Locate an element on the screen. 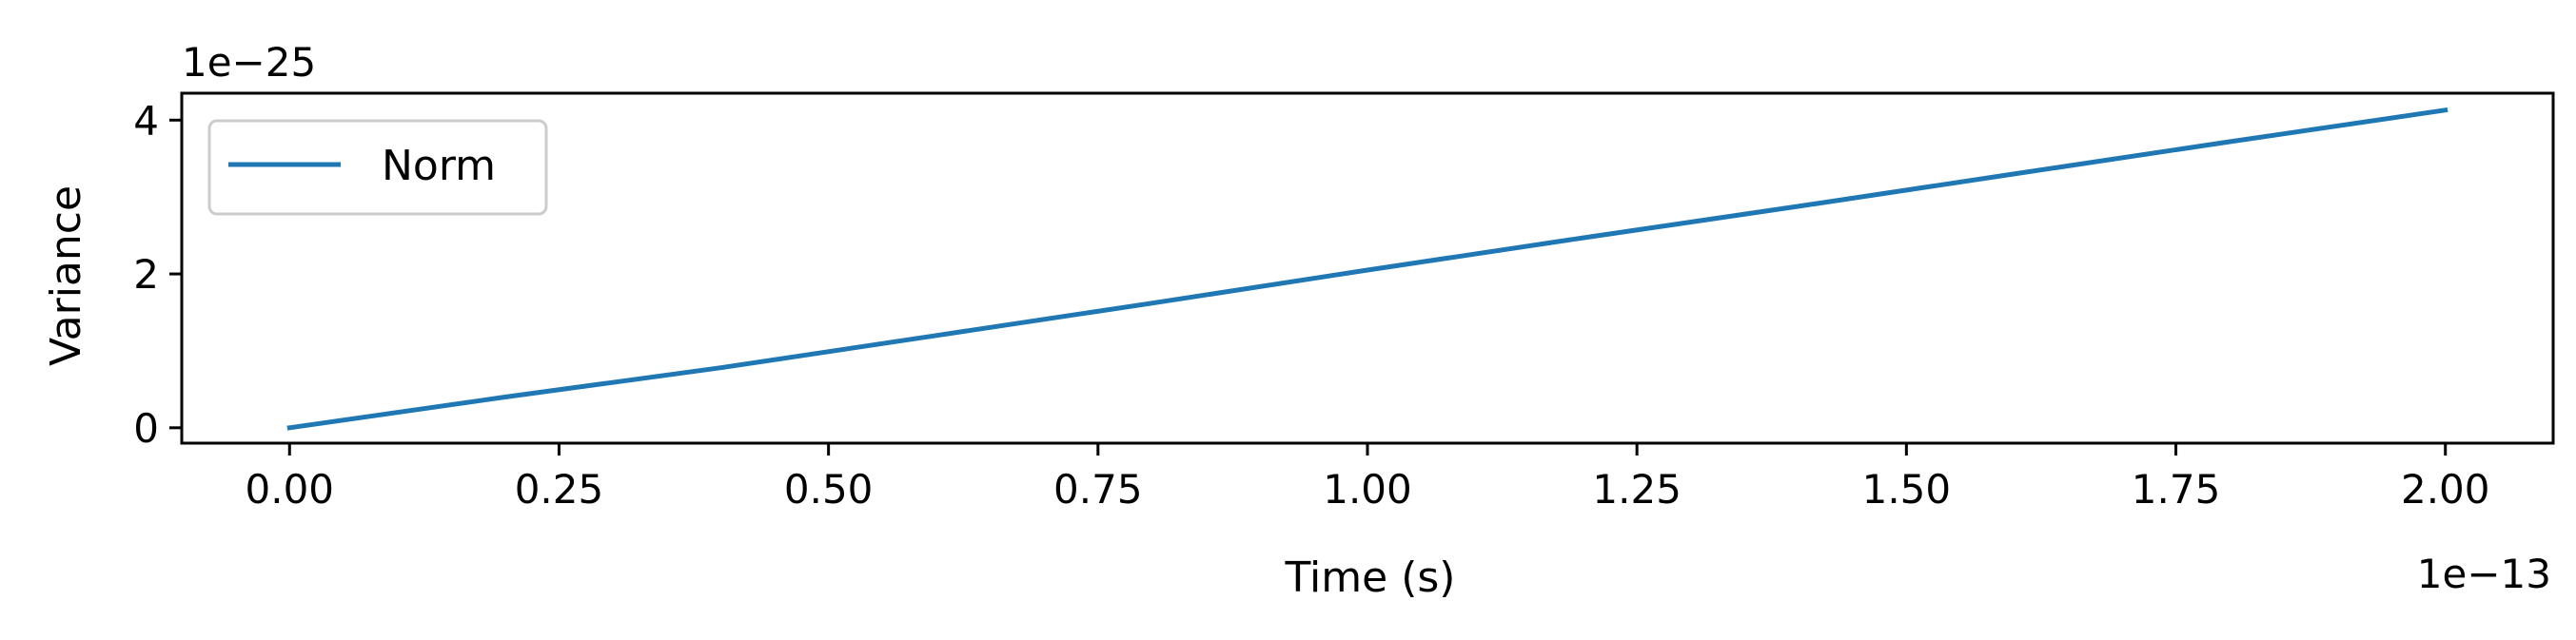 The height and width of the screenshot is (640, 2576). legend: Norm is located at coordinates (377, 167).